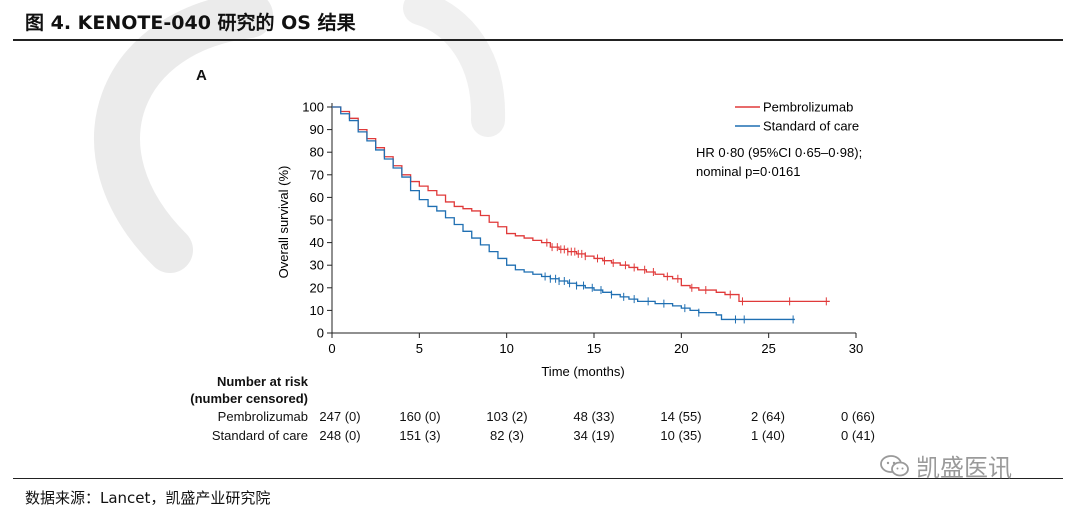 Image resolution: width=1080 pixels, height=511 pixels. I want to click on chart-legend: Pembrolizumab Standard of care, so click(797, 117).